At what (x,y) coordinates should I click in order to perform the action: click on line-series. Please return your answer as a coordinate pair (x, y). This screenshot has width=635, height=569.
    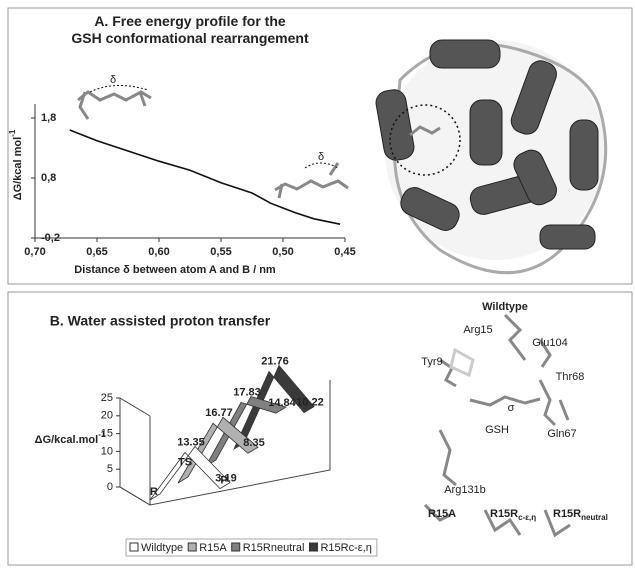
    Looking at the image, I should click on (205, 177).